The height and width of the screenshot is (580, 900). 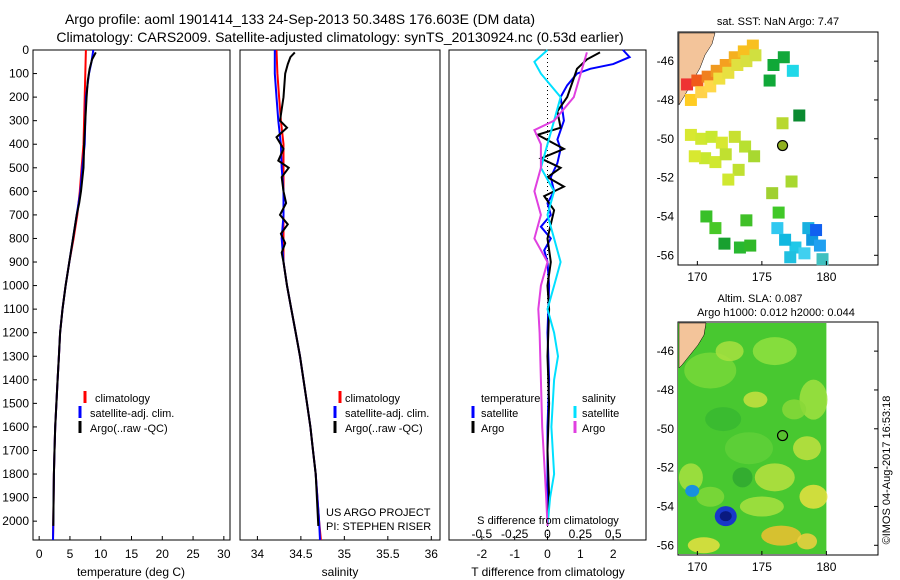 I want to click on depth-tick-label: 1900, so click(x=15, y=498).